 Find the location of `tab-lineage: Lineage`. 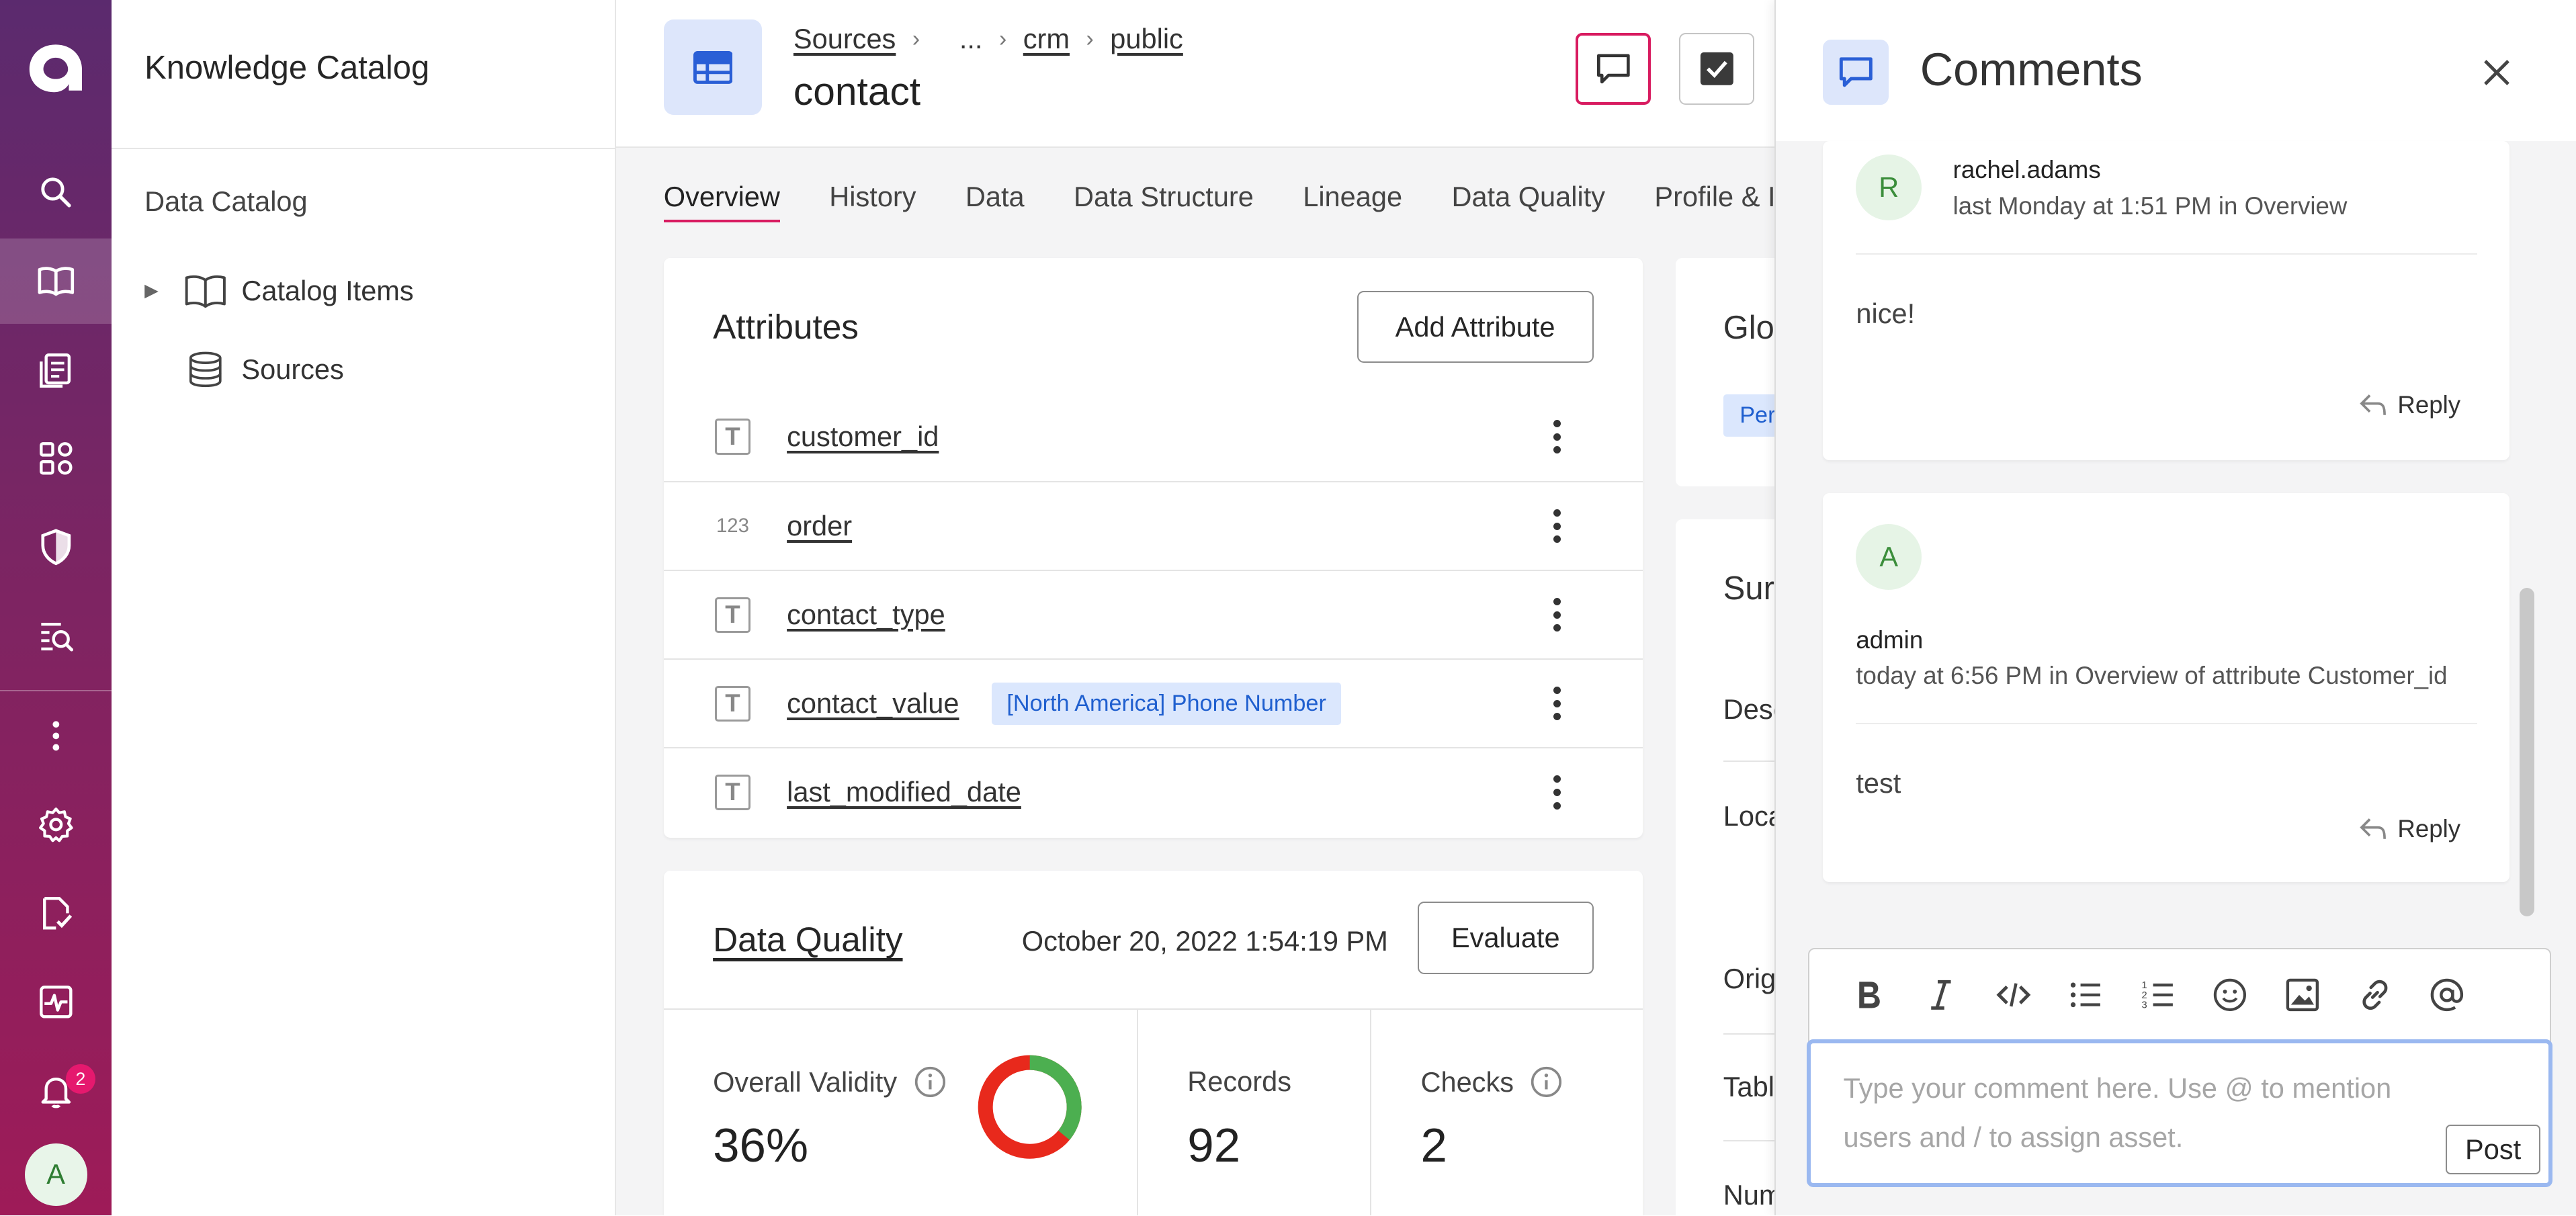

tab-lineage: Lineage is located at coordinates (1353, 196).